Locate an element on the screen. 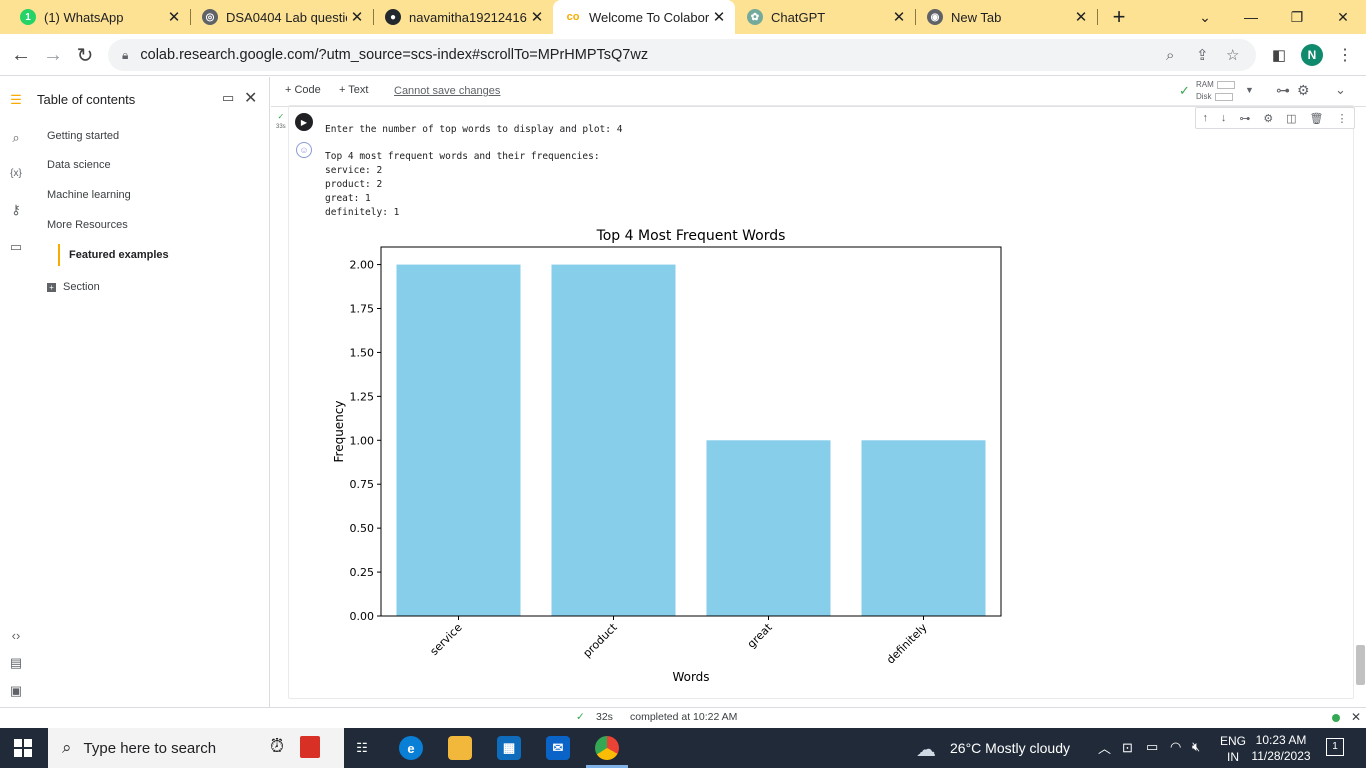  cell-link-icon: ⊶ is located at coordinates (1245, 118).